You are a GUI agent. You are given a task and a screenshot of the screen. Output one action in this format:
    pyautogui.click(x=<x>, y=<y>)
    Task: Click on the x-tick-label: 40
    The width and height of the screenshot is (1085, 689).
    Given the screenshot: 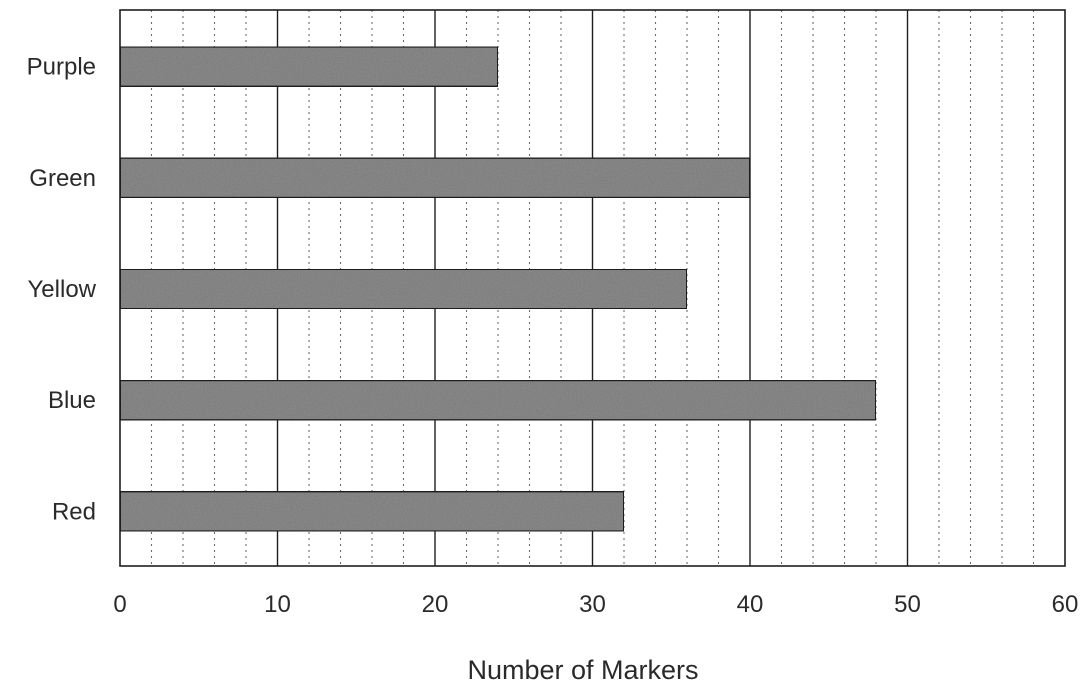 What is the action you would take?
    pyautogui.click(x=750, y=604)
    